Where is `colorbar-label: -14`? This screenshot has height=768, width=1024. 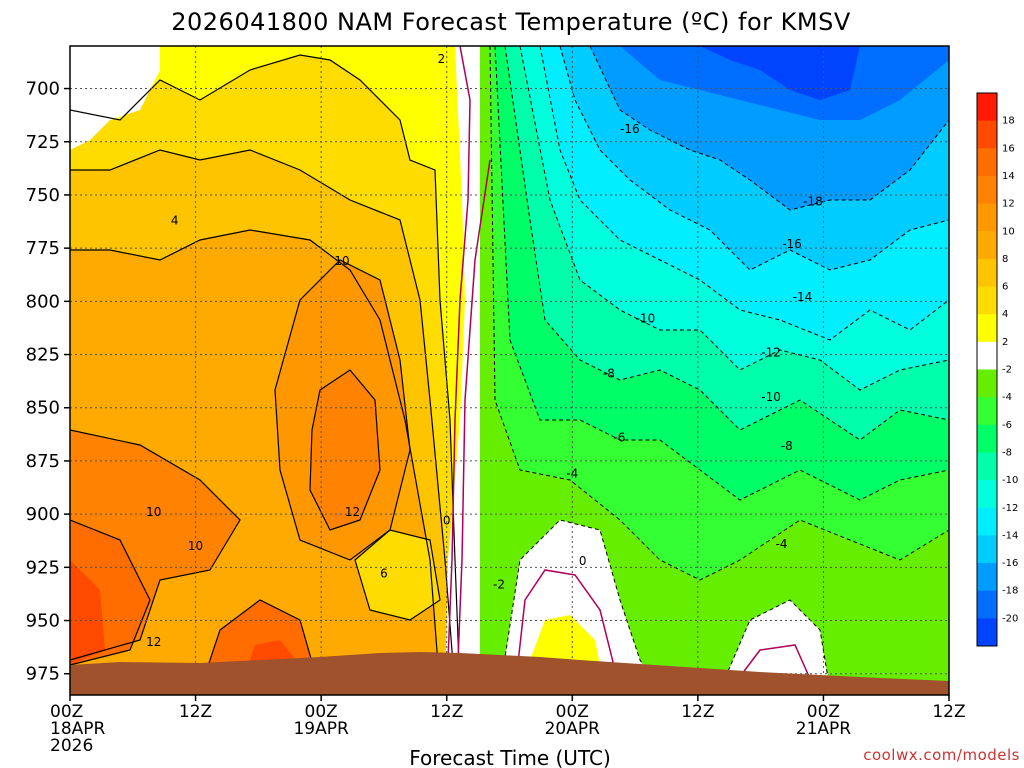 colorbar-label: -14 is located at coordinates (1010, 535).